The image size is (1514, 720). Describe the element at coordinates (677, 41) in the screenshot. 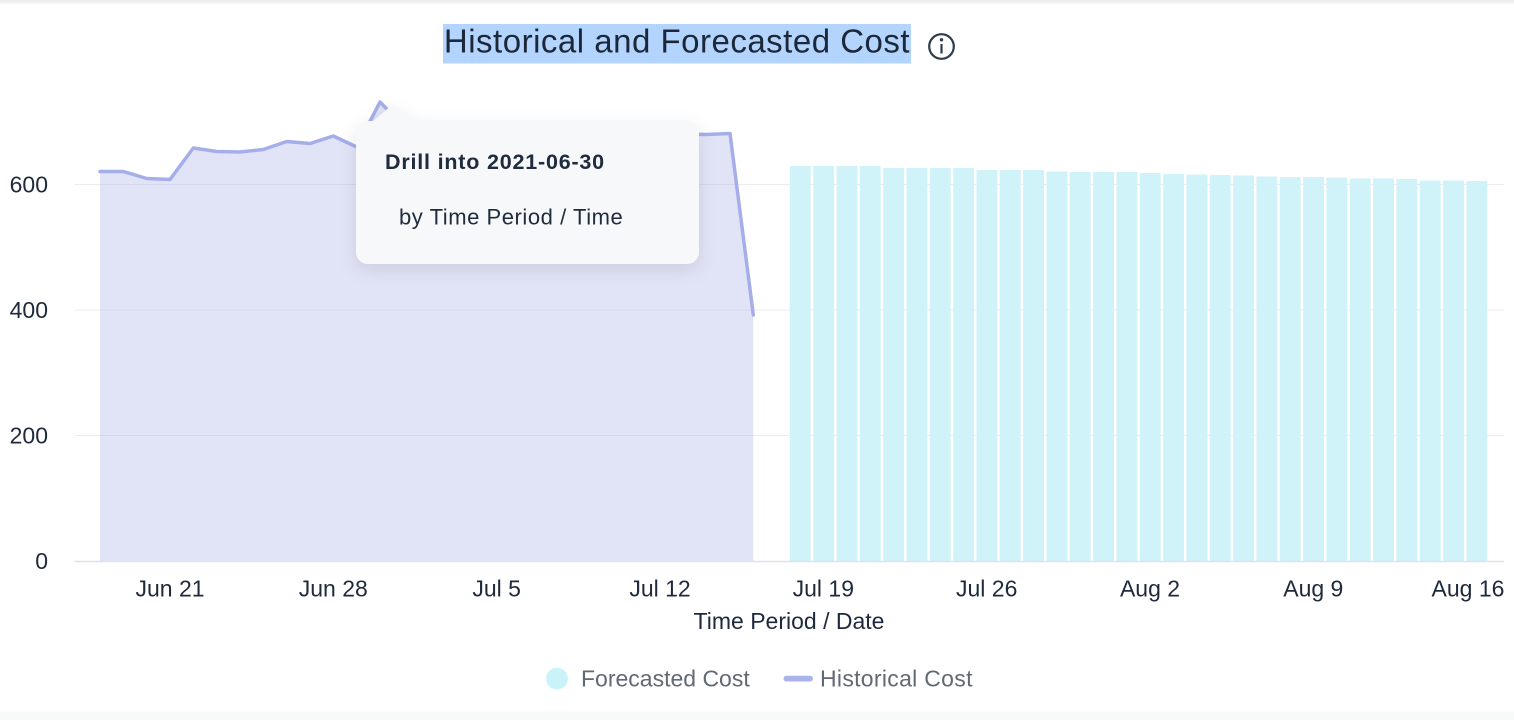

I see `svg-text: Historical and Forecasted Cost` at that location.